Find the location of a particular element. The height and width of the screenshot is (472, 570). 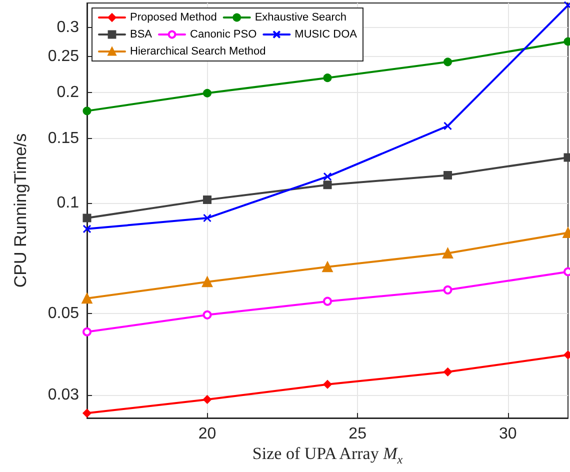

y-tick-label: 0.05 is located at coordinates (64, 313).